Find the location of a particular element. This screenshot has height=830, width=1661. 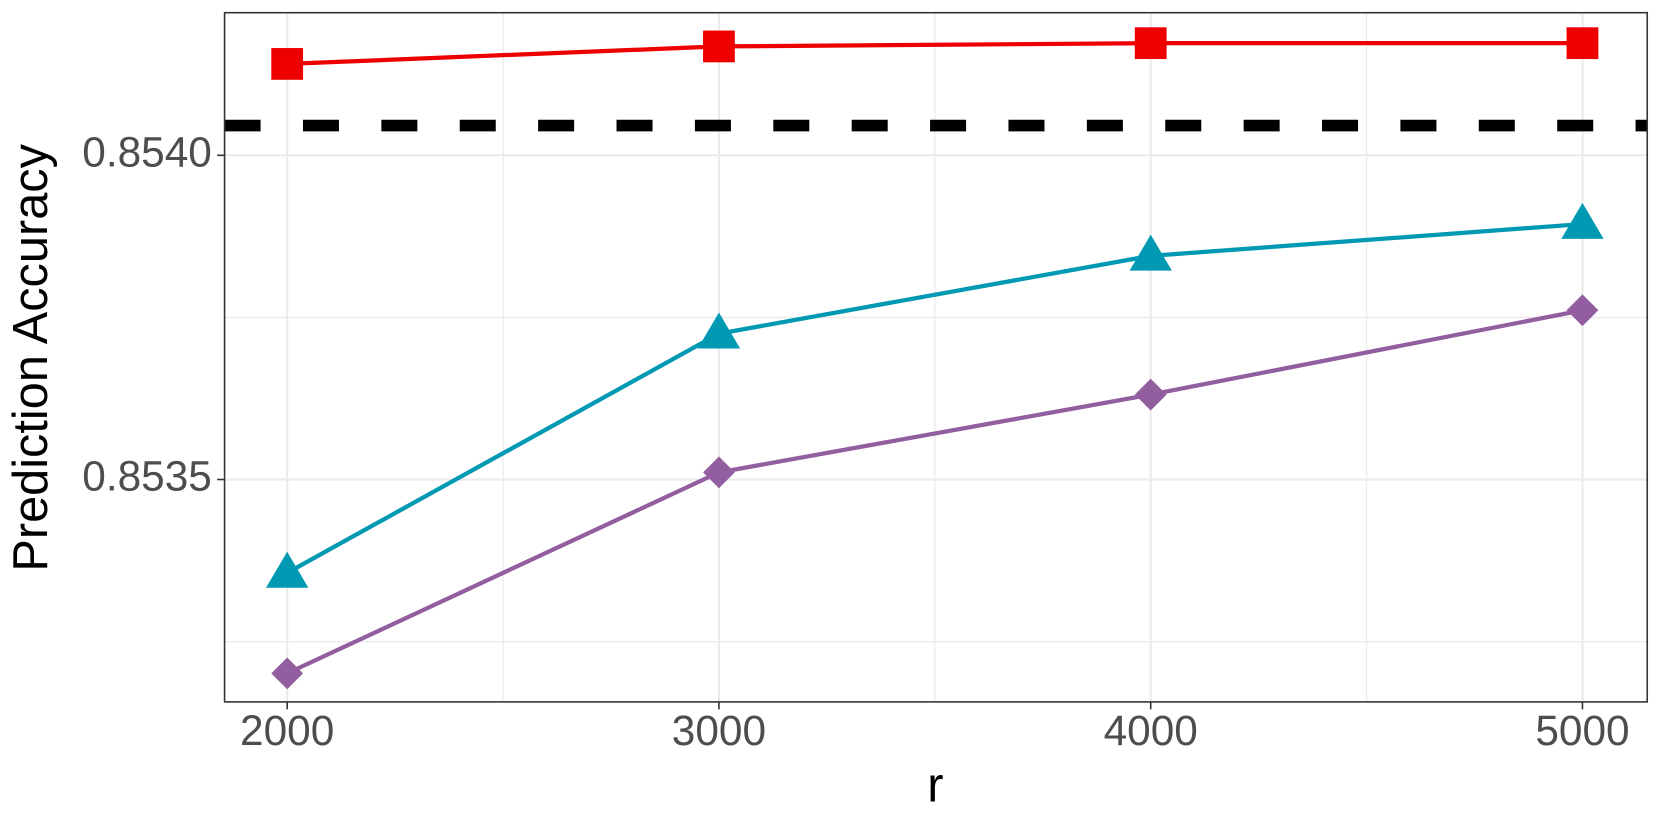

series-line is located at coordinates (935, 54).